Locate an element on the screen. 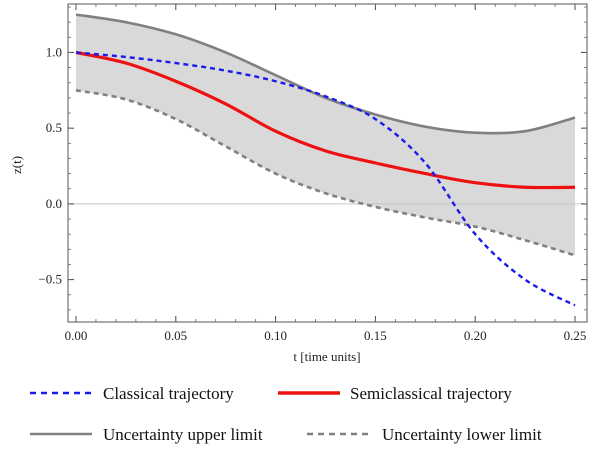  x-tick-label: 0.25 is located at coordinates (575, 335).